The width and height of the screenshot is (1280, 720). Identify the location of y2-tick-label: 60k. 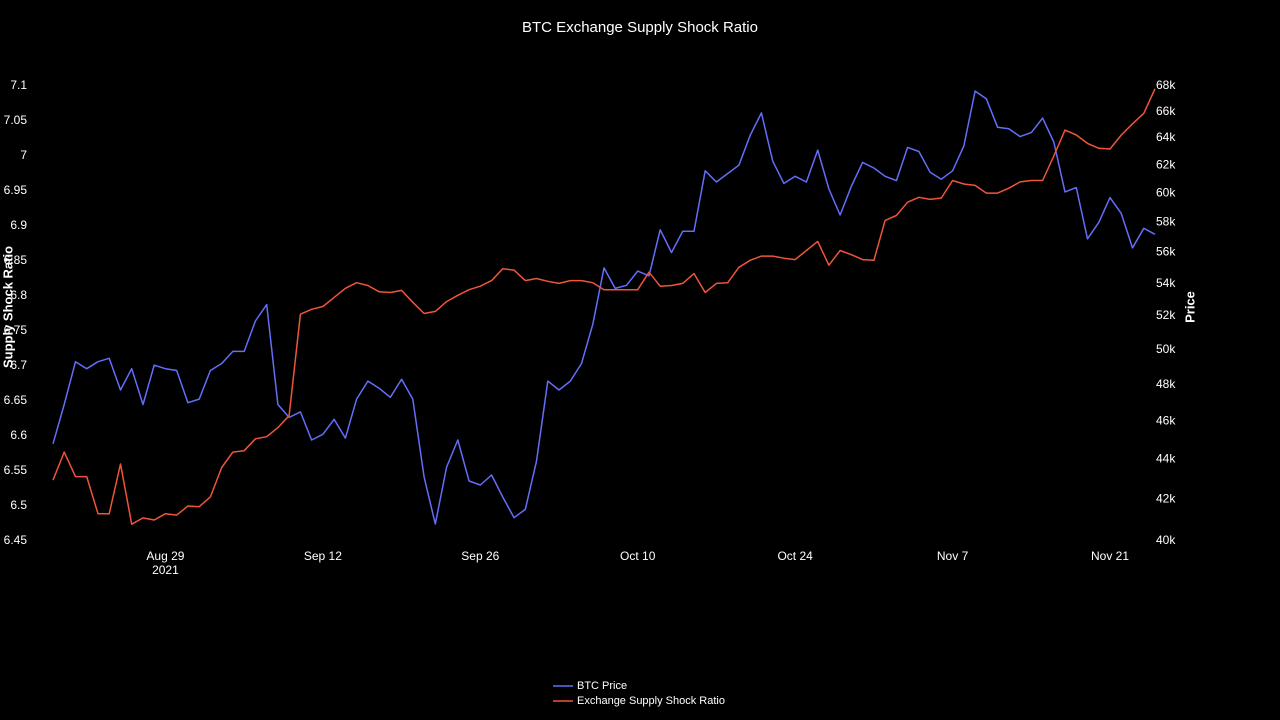
(1166, 192).